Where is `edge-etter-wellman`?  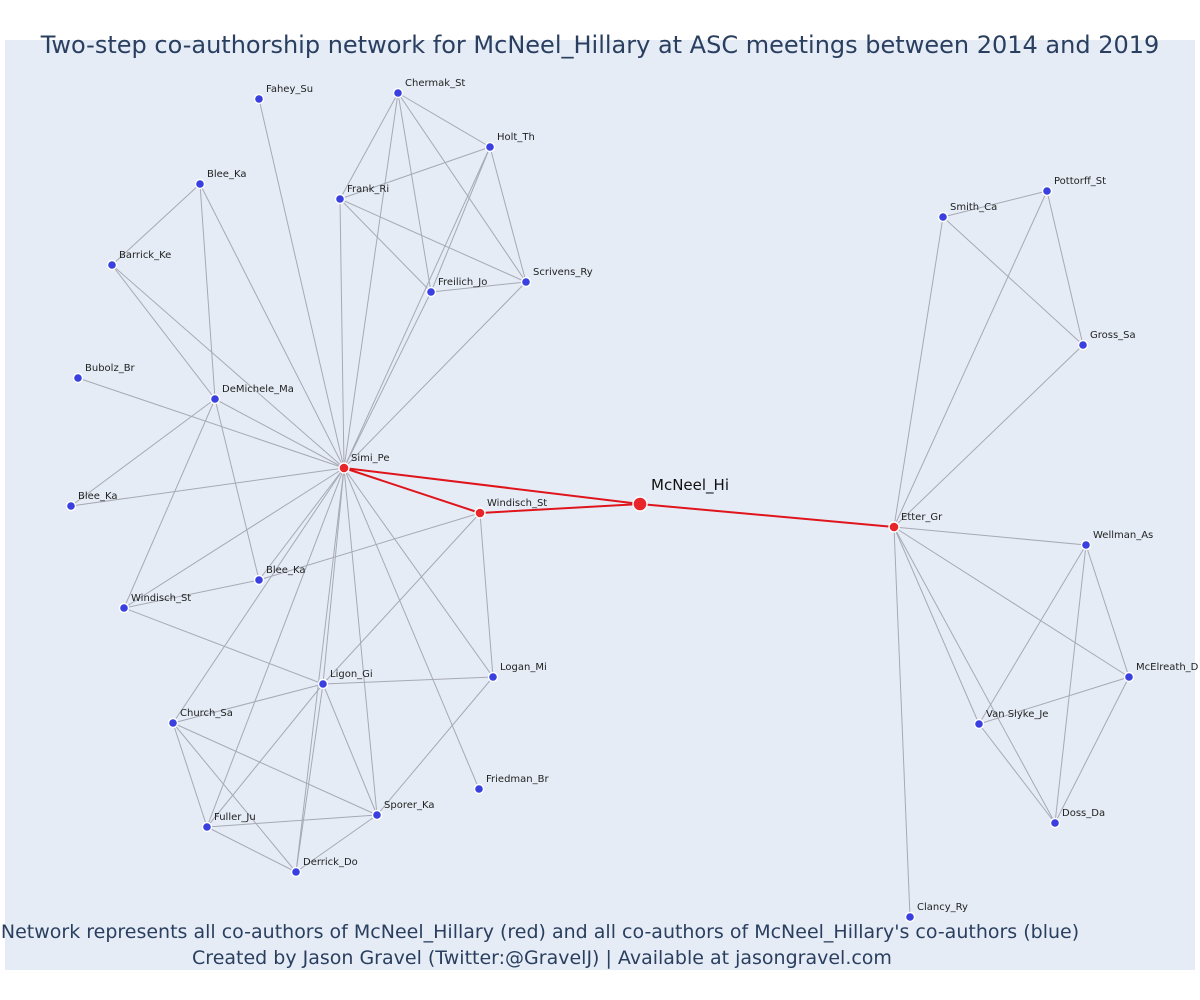 edge-etter-wellman is located at coordinates (990, 536).